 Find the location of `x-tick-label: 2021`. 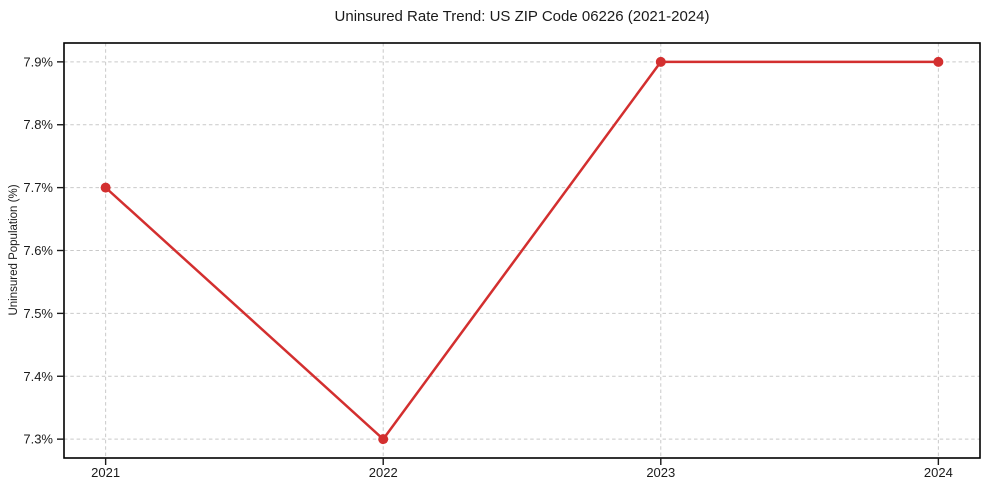

x-tick-label: 2021 is located at coordinates (105, 472).